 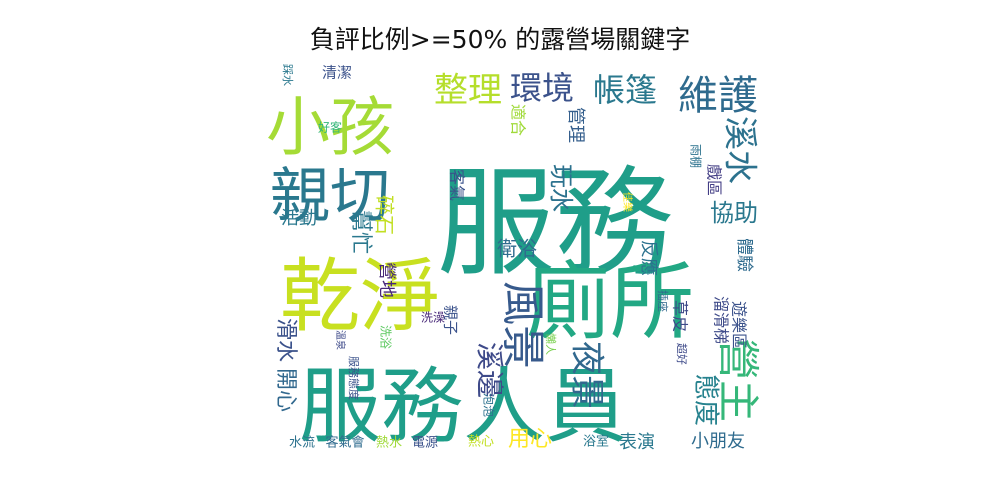 I want to click on word-10: 整理, so click(x=468, y=91).